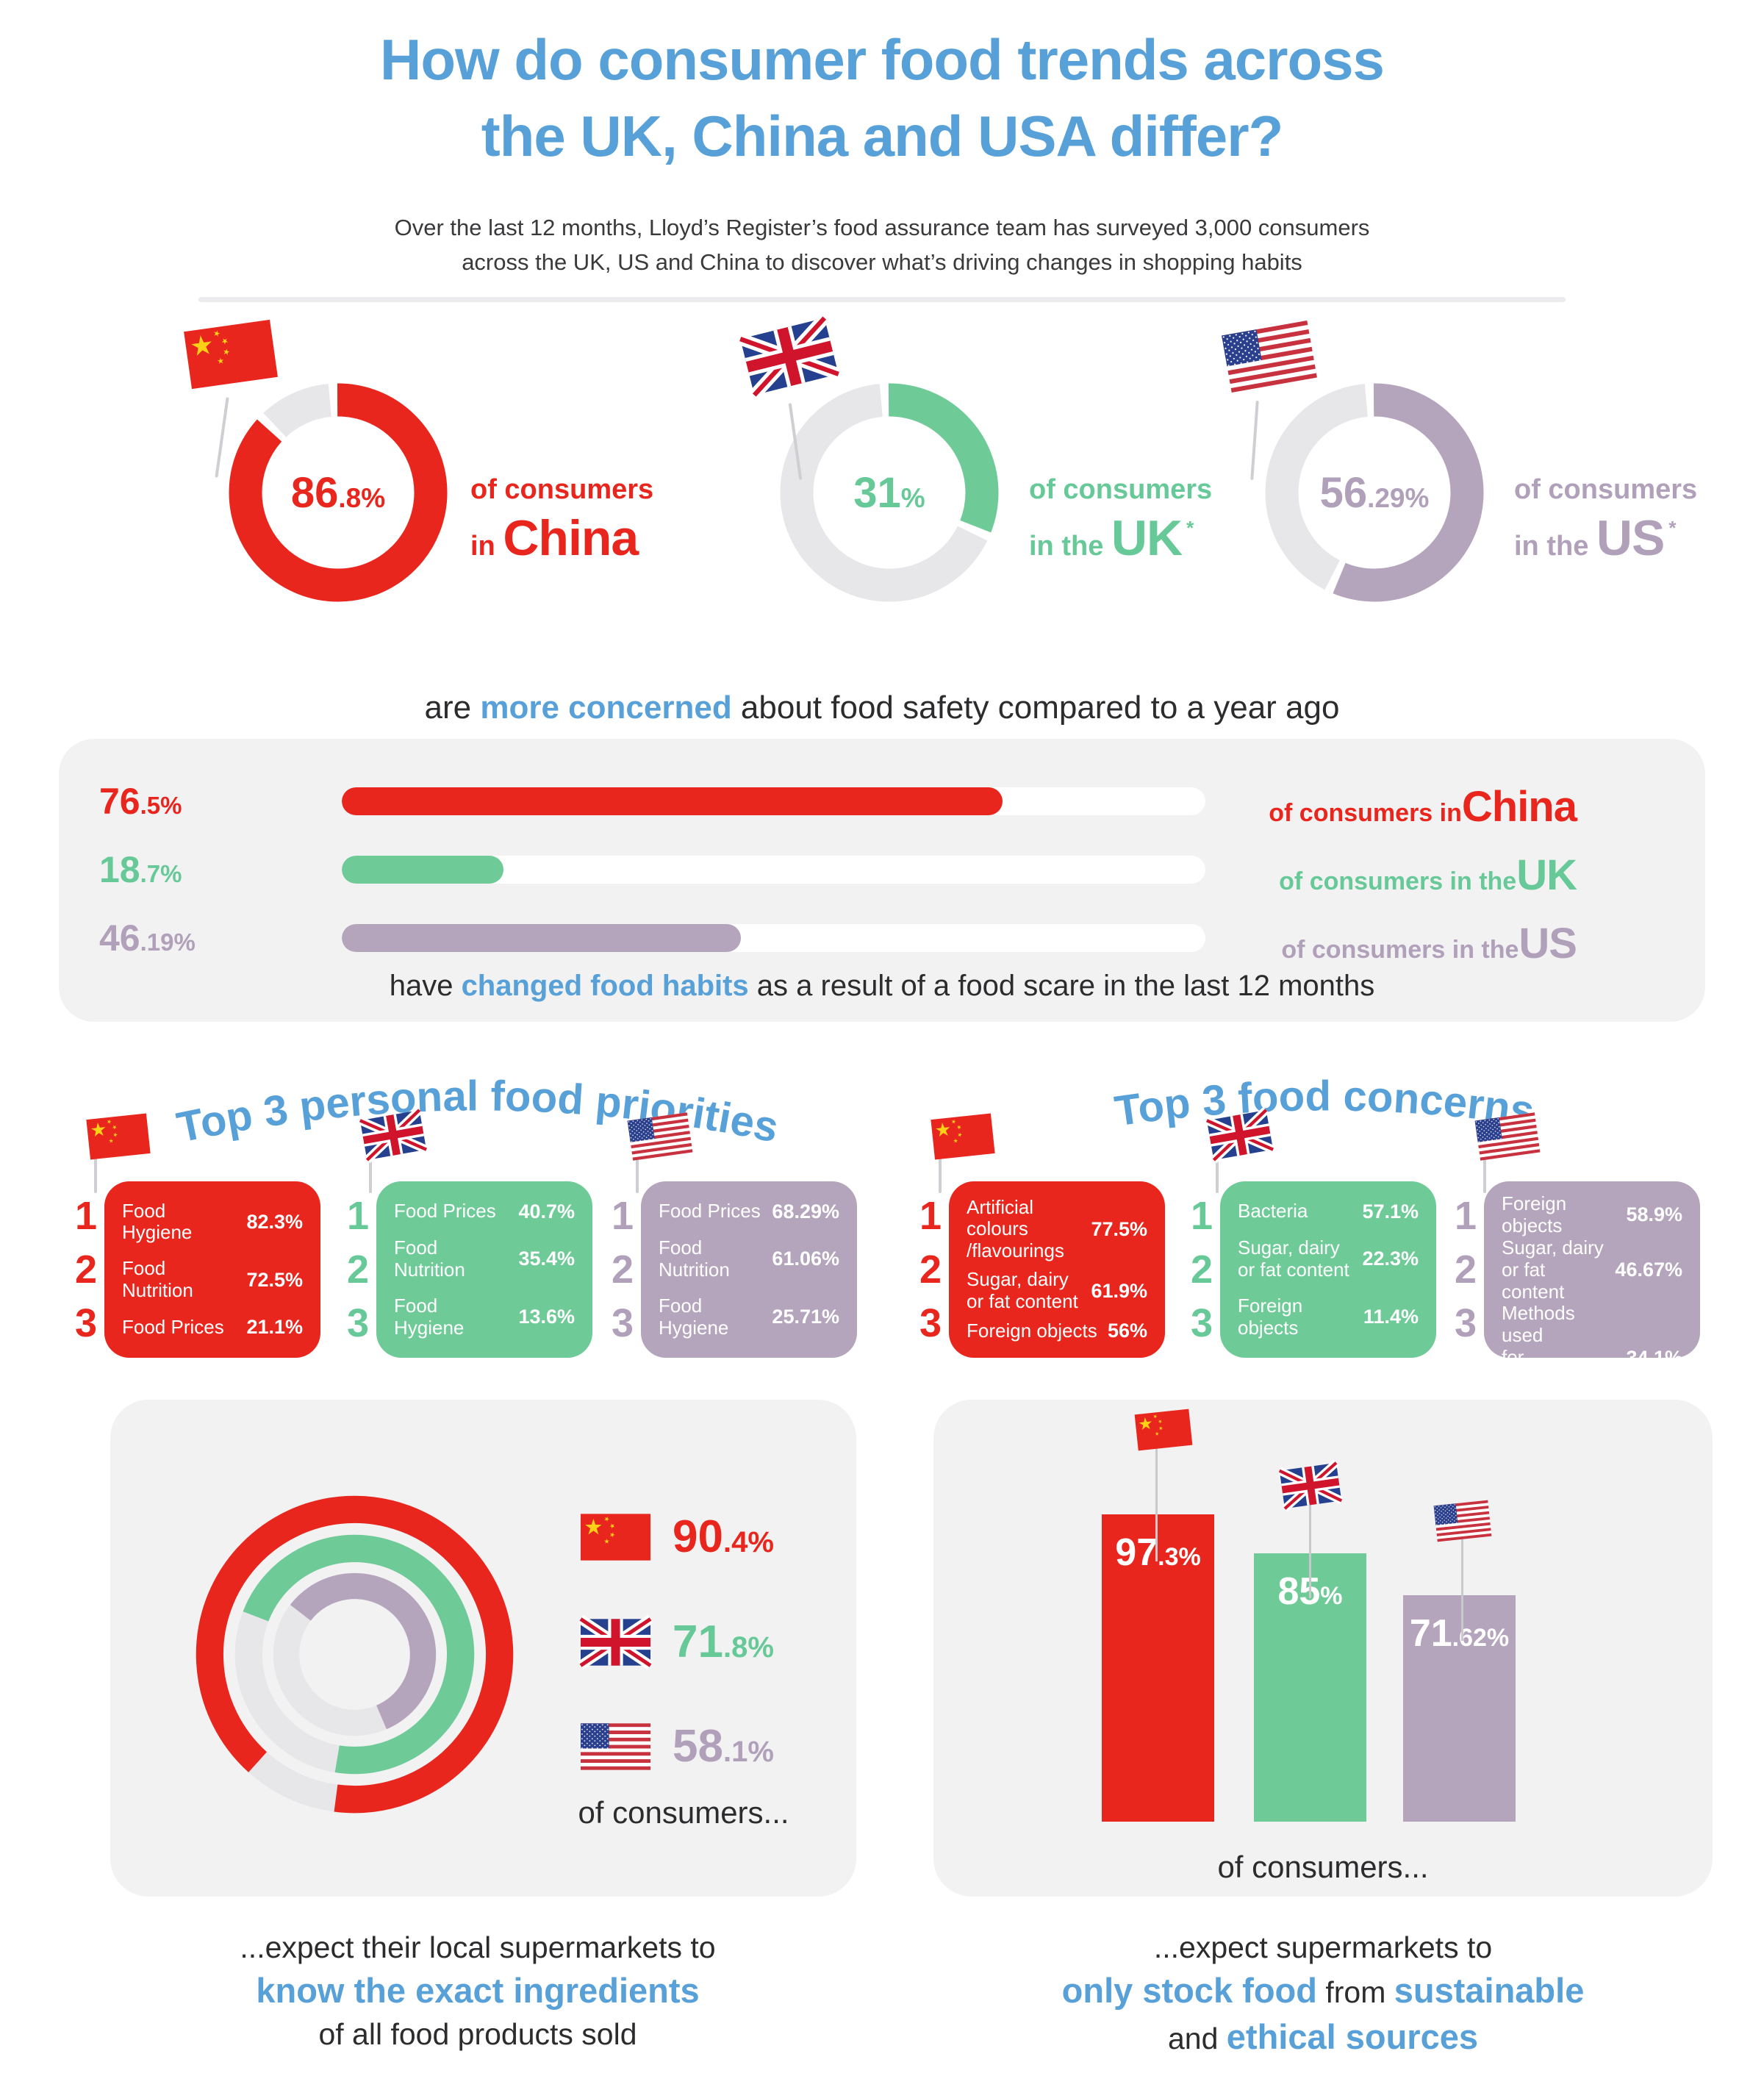 This screenshot has width=1764, height=2076. Describe the element at coordinates (541, 938) in the screenshot. I see `bar-fill-us` at that location.